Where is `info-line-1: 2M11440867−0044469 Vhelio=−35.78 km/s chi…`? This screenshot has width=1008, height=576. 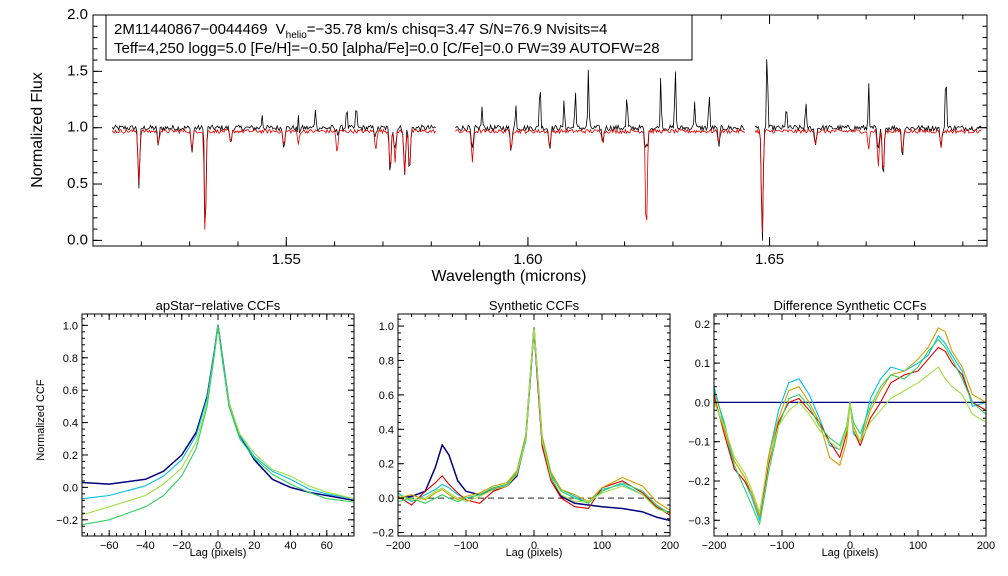
info-line-1: 2M11440867−0044469 Vhelio=−35.78 km/s chi… is located at coordinates (360, 31).